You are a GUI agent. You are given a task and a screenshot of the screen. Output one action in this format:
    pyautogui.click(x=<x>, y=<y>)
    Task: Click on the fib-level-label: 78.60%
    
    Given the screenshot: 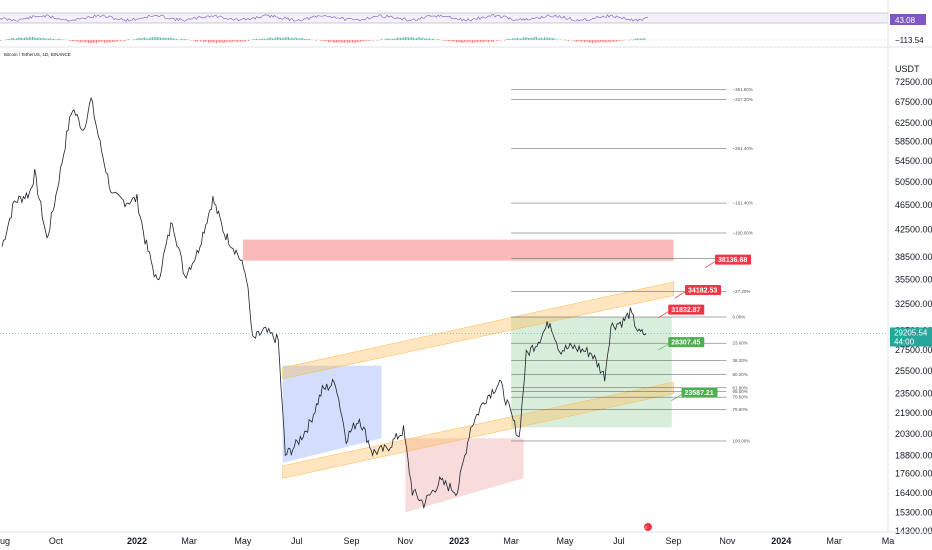 What is the action you would take?
    pyautogui.click(x=740, y=409)
    